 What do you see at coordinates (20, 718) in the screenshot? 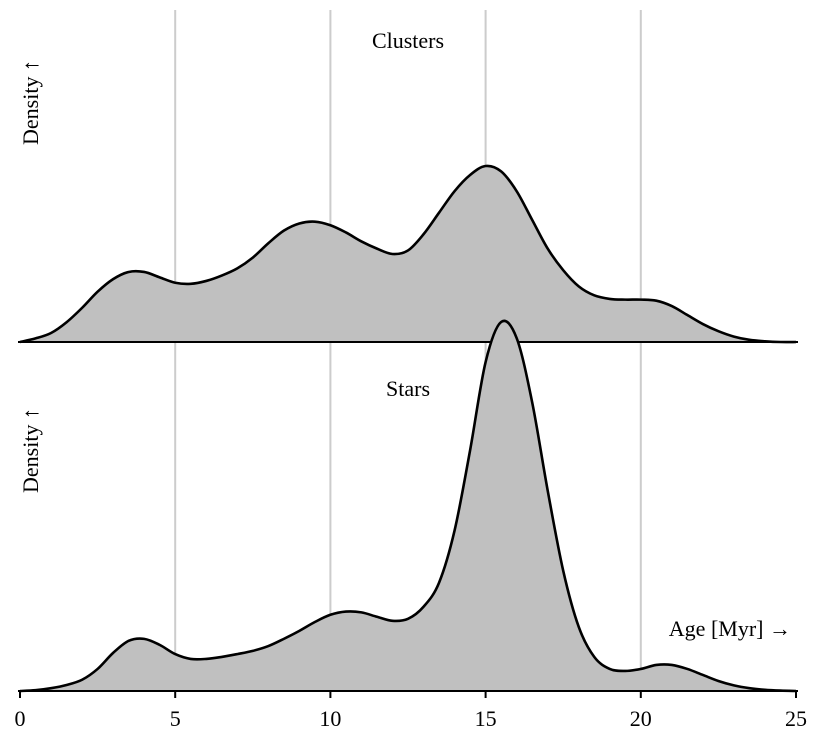
I see `x-tick-label-0: 0` at bounding box center [20, 718].